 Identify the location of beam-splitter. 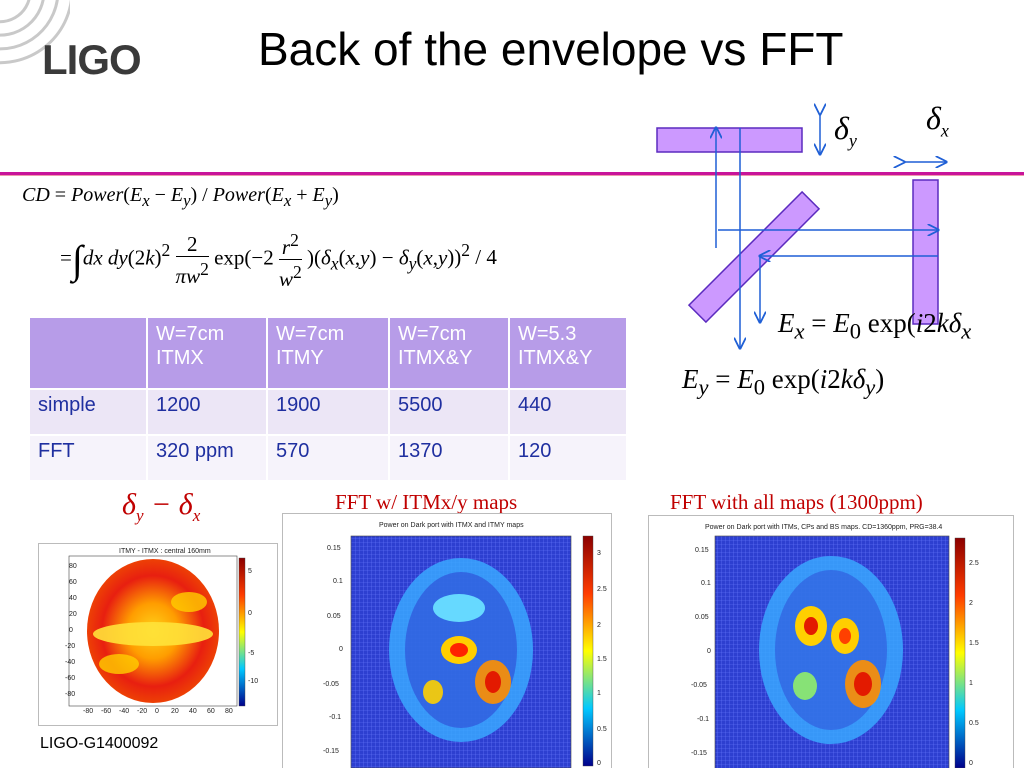
(754, 257).